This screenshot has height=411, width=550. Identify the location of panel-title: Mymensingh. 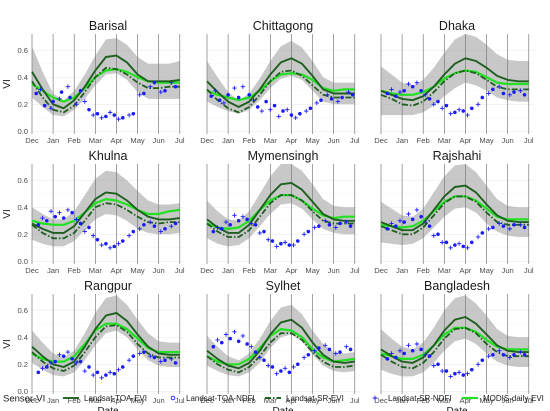
(283, 156).